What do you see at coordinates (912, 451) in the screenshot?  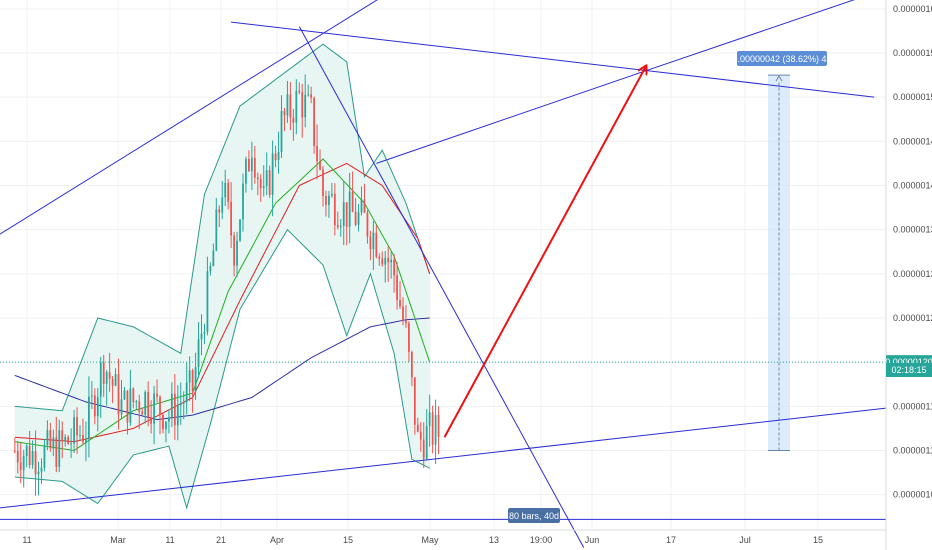 I see `y-tick-label: 0.00000110` at bounding box center [912, 451].